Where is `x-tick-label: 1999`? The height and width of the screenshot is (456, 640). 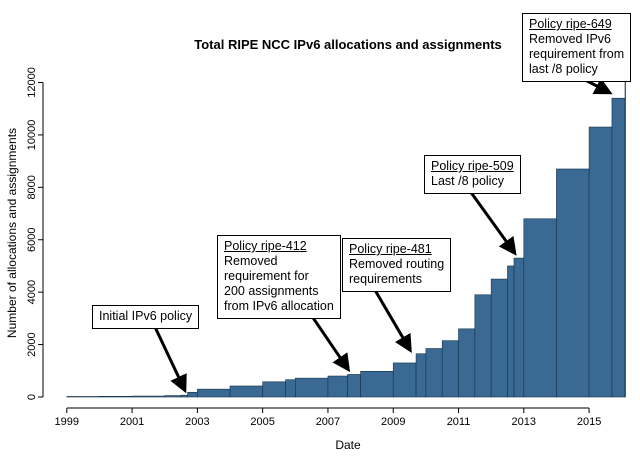 x-tick-label: 1999 is located at coordinates (67, 422).